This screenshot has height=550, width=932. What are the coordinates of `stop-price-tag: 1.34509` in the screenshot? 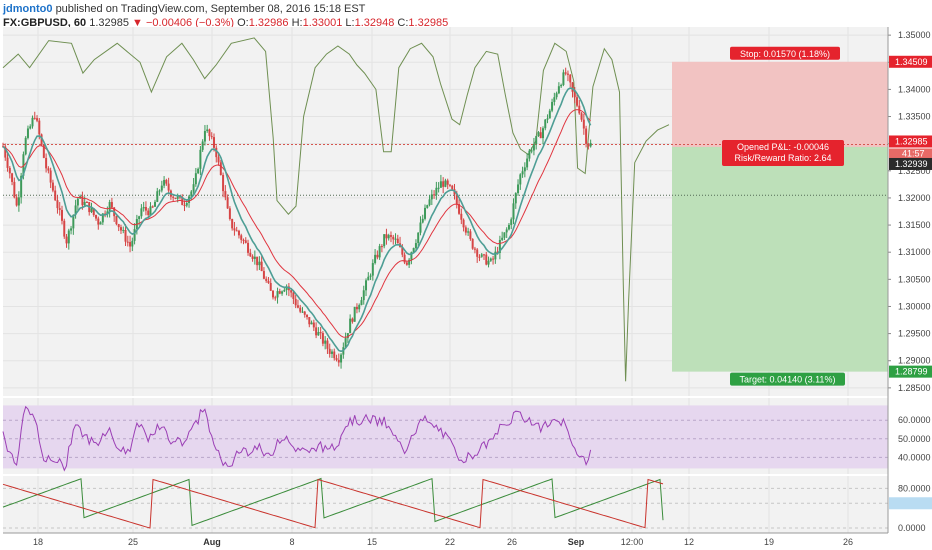 It's located at (911, 62).